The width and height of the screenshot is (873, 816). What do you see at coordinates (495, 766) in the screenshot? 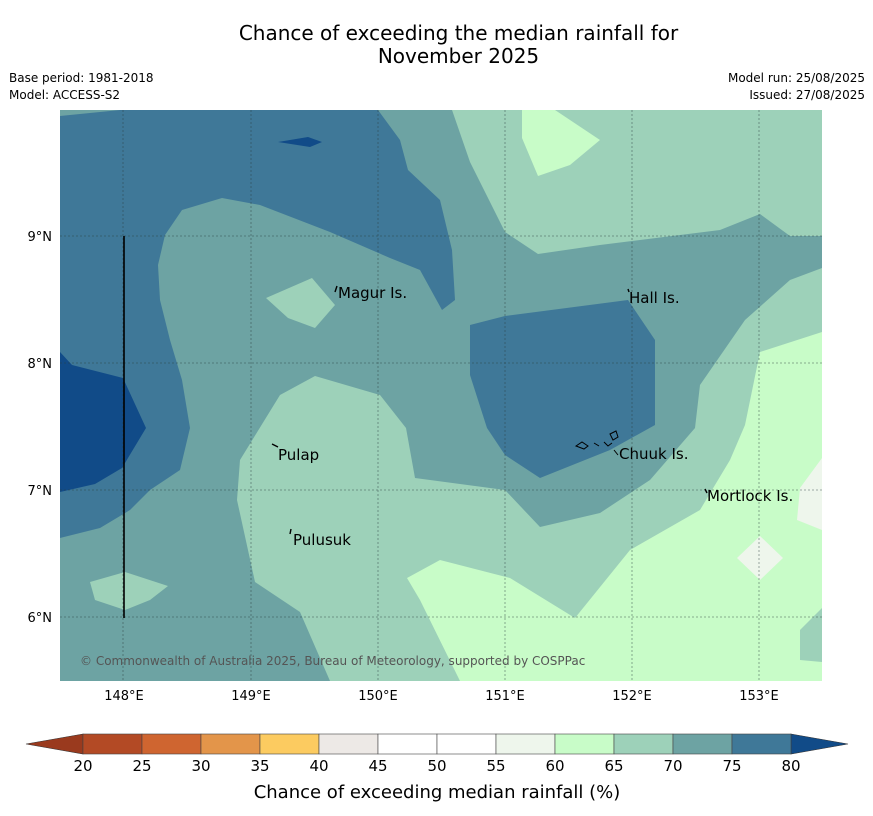
I see `colorbar-tick-label: 55` at bounding box center [495, 766].